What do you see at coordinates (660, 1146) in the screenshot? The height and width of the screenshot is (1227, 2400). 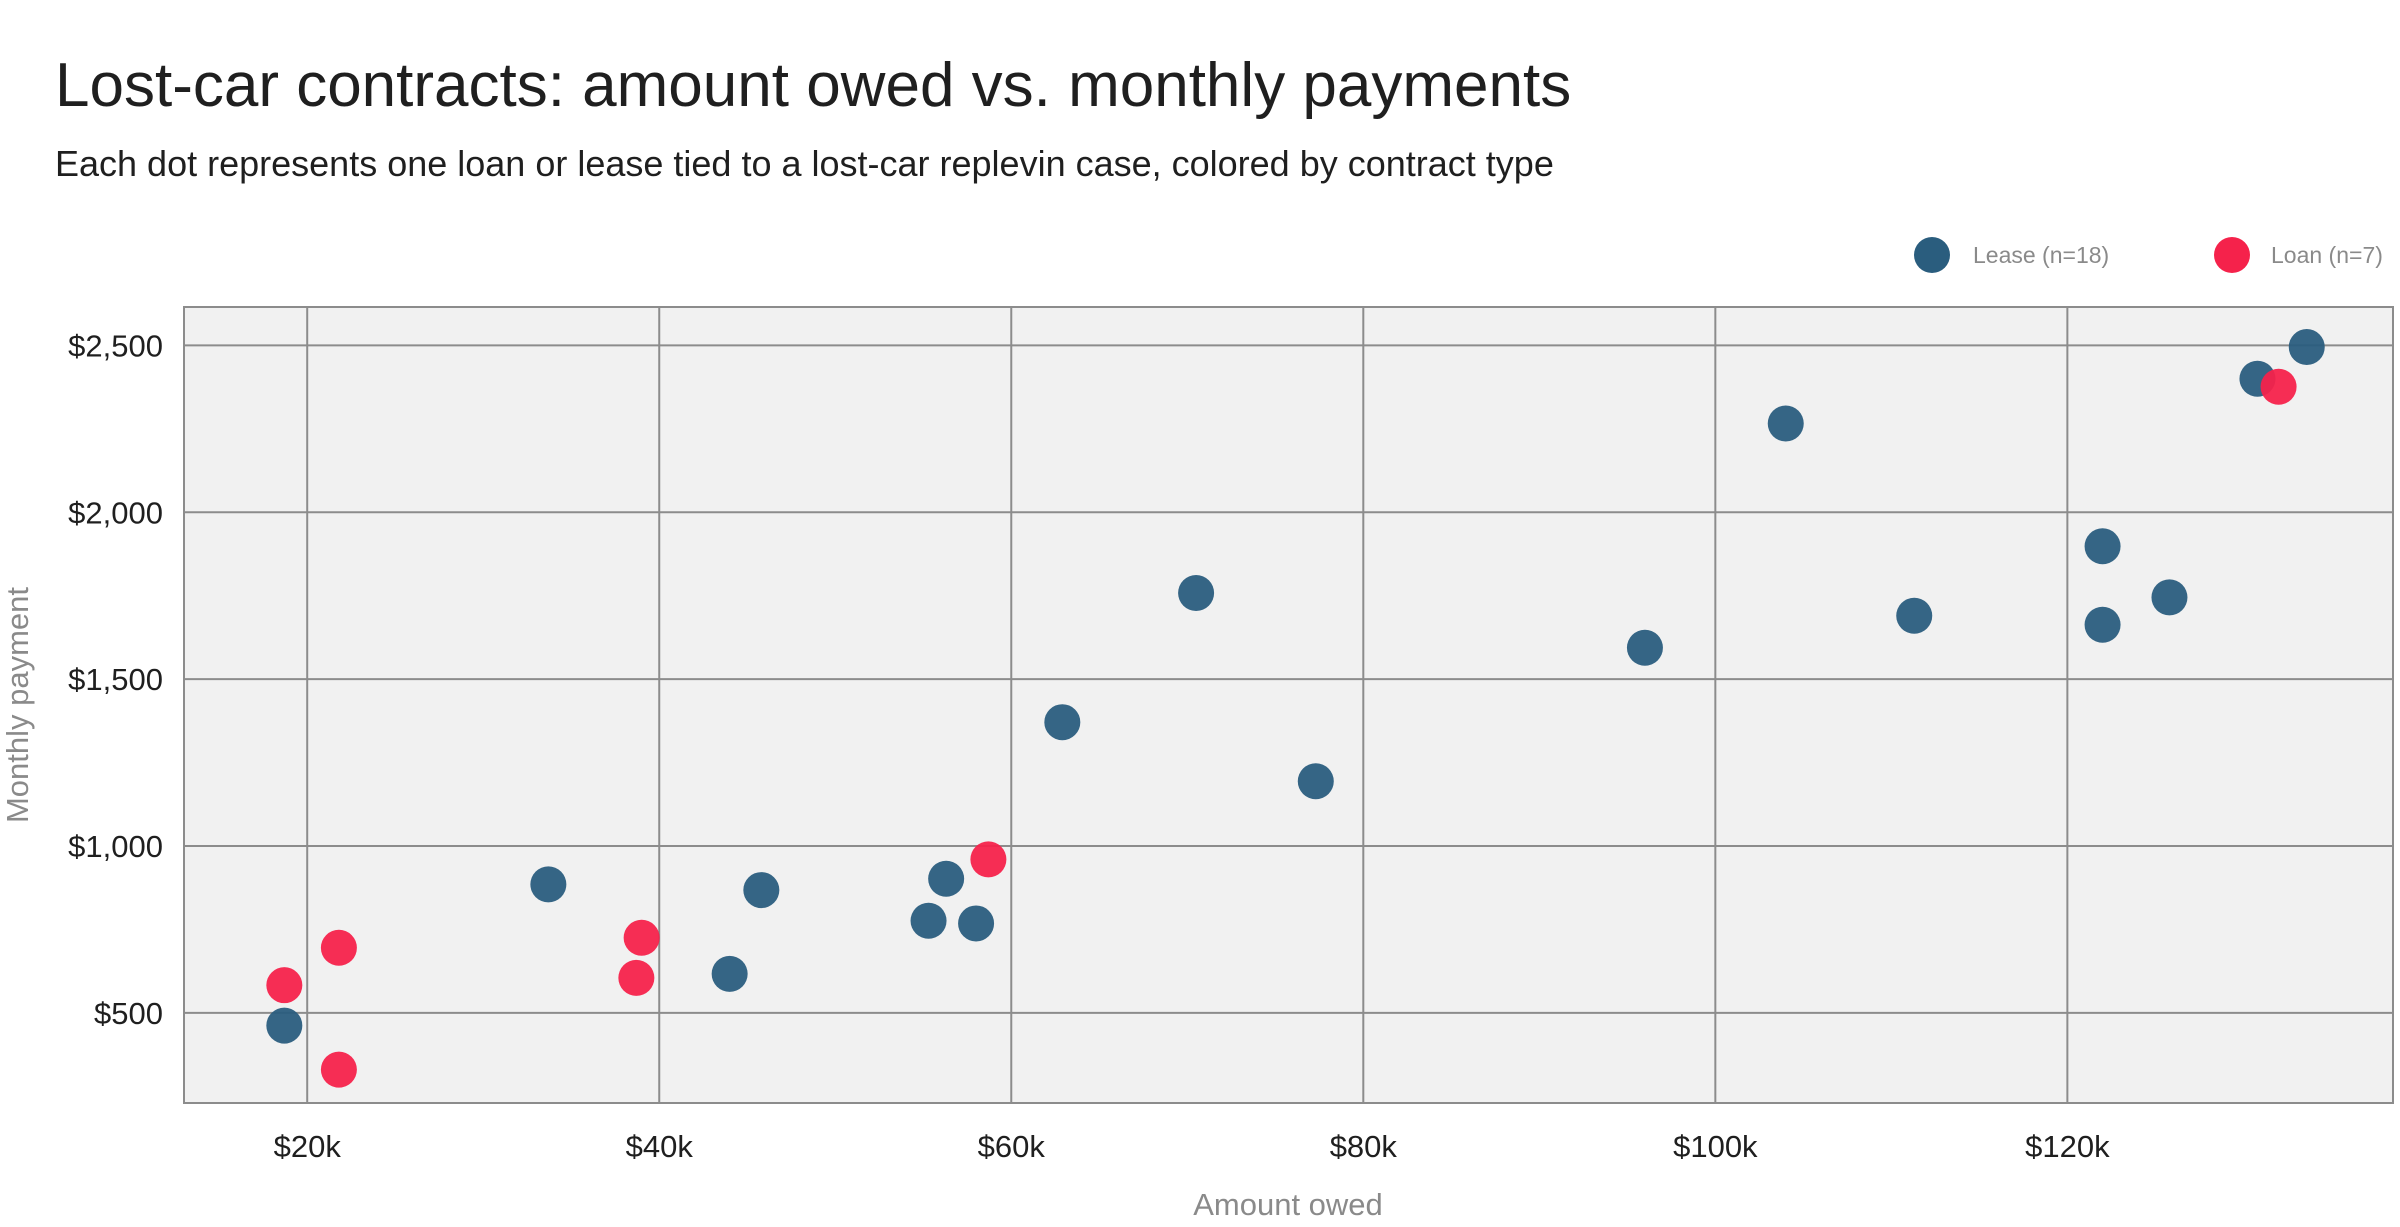 I see `x-tick-label: $40k` at bounding box center [660, 1146].